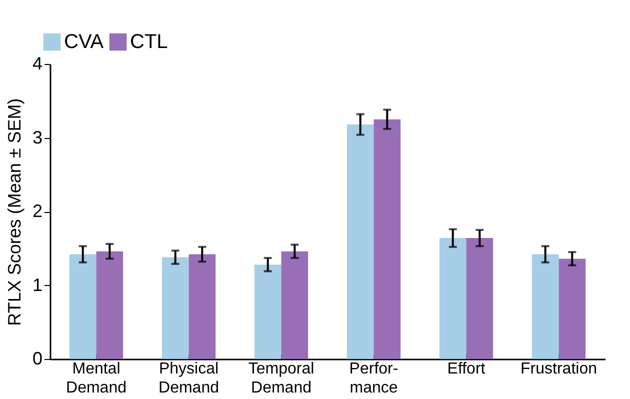 The width and height of the screenshot is (630, 399). What do you see at coordinates (149, 42) in the screenshot?
I see `legend-label: CTL` at bounding box center [149, 42].